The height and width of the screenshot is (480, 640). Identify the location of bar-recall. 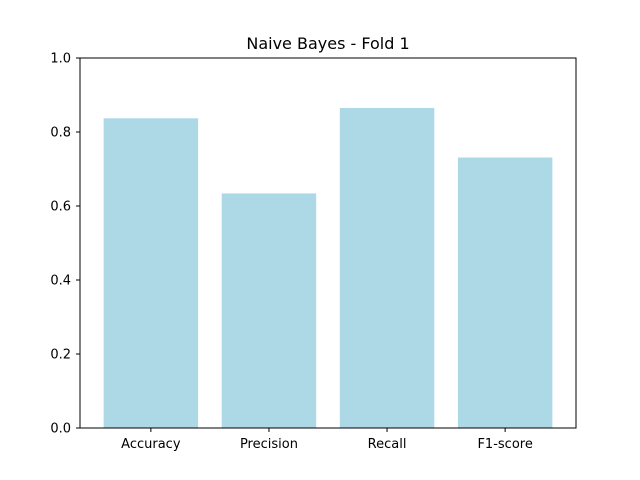
(387, 267).